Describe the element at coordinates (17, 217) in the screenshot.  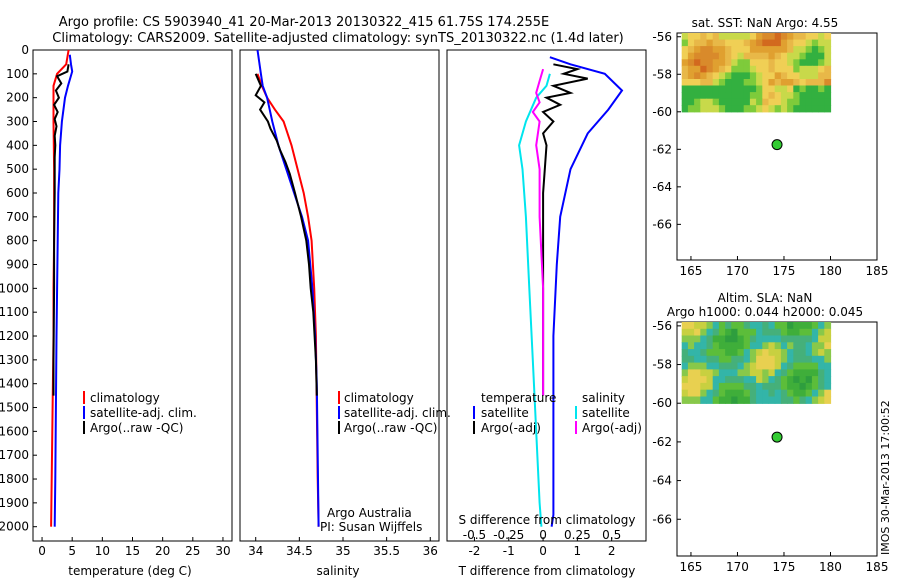
I see `depth-tick-label: 700` at that location.